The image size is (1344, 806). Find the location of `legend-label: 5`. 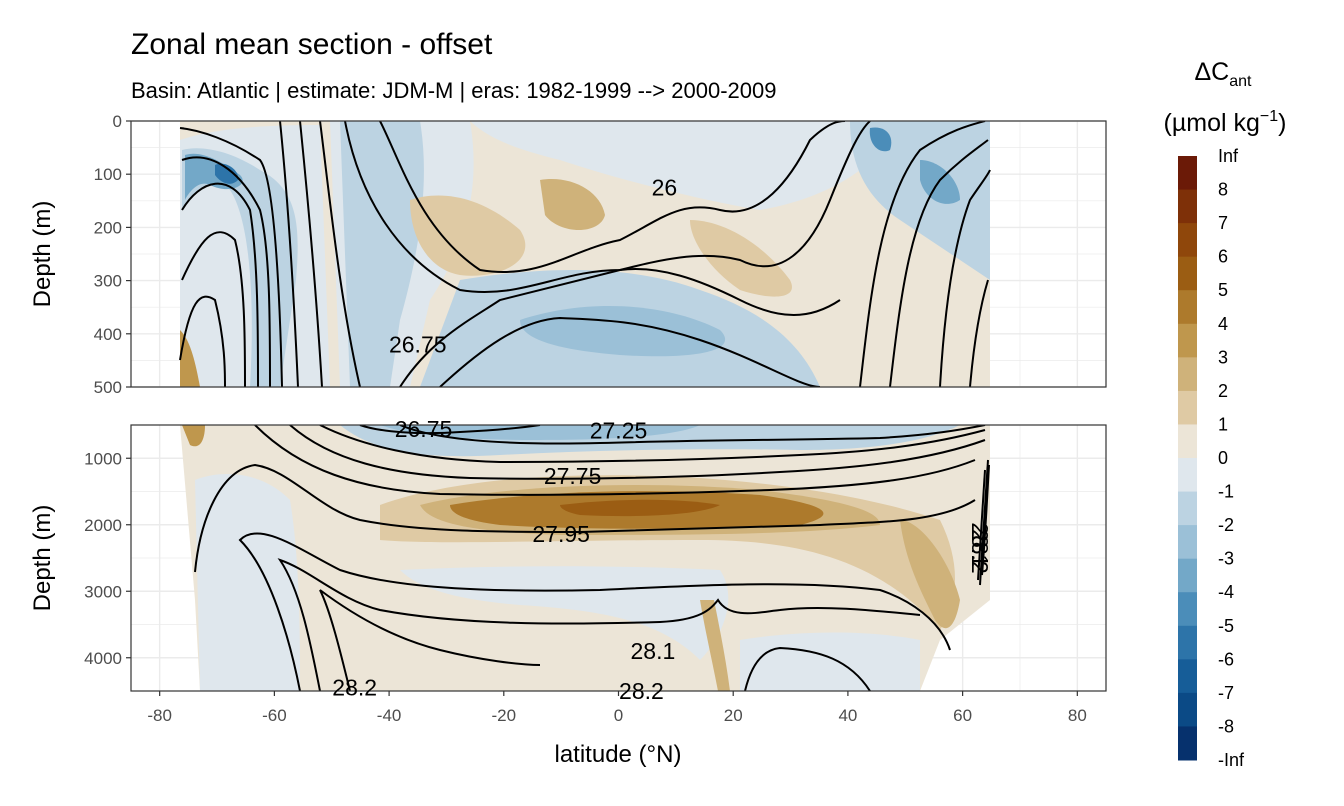

legend-label: 5 is located at coordinates (1223, 290).